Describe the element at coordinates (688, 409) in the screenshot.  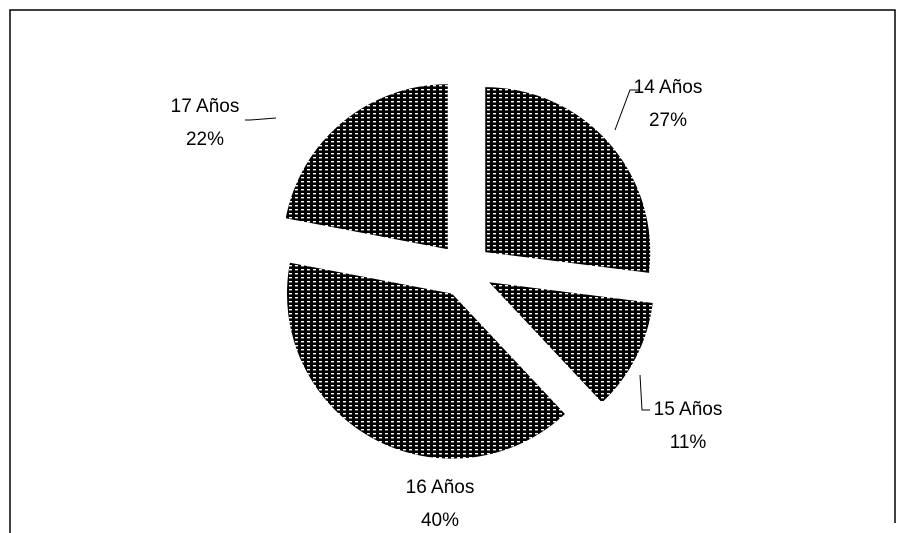
I see `slice-label: 15 Años` at that location.